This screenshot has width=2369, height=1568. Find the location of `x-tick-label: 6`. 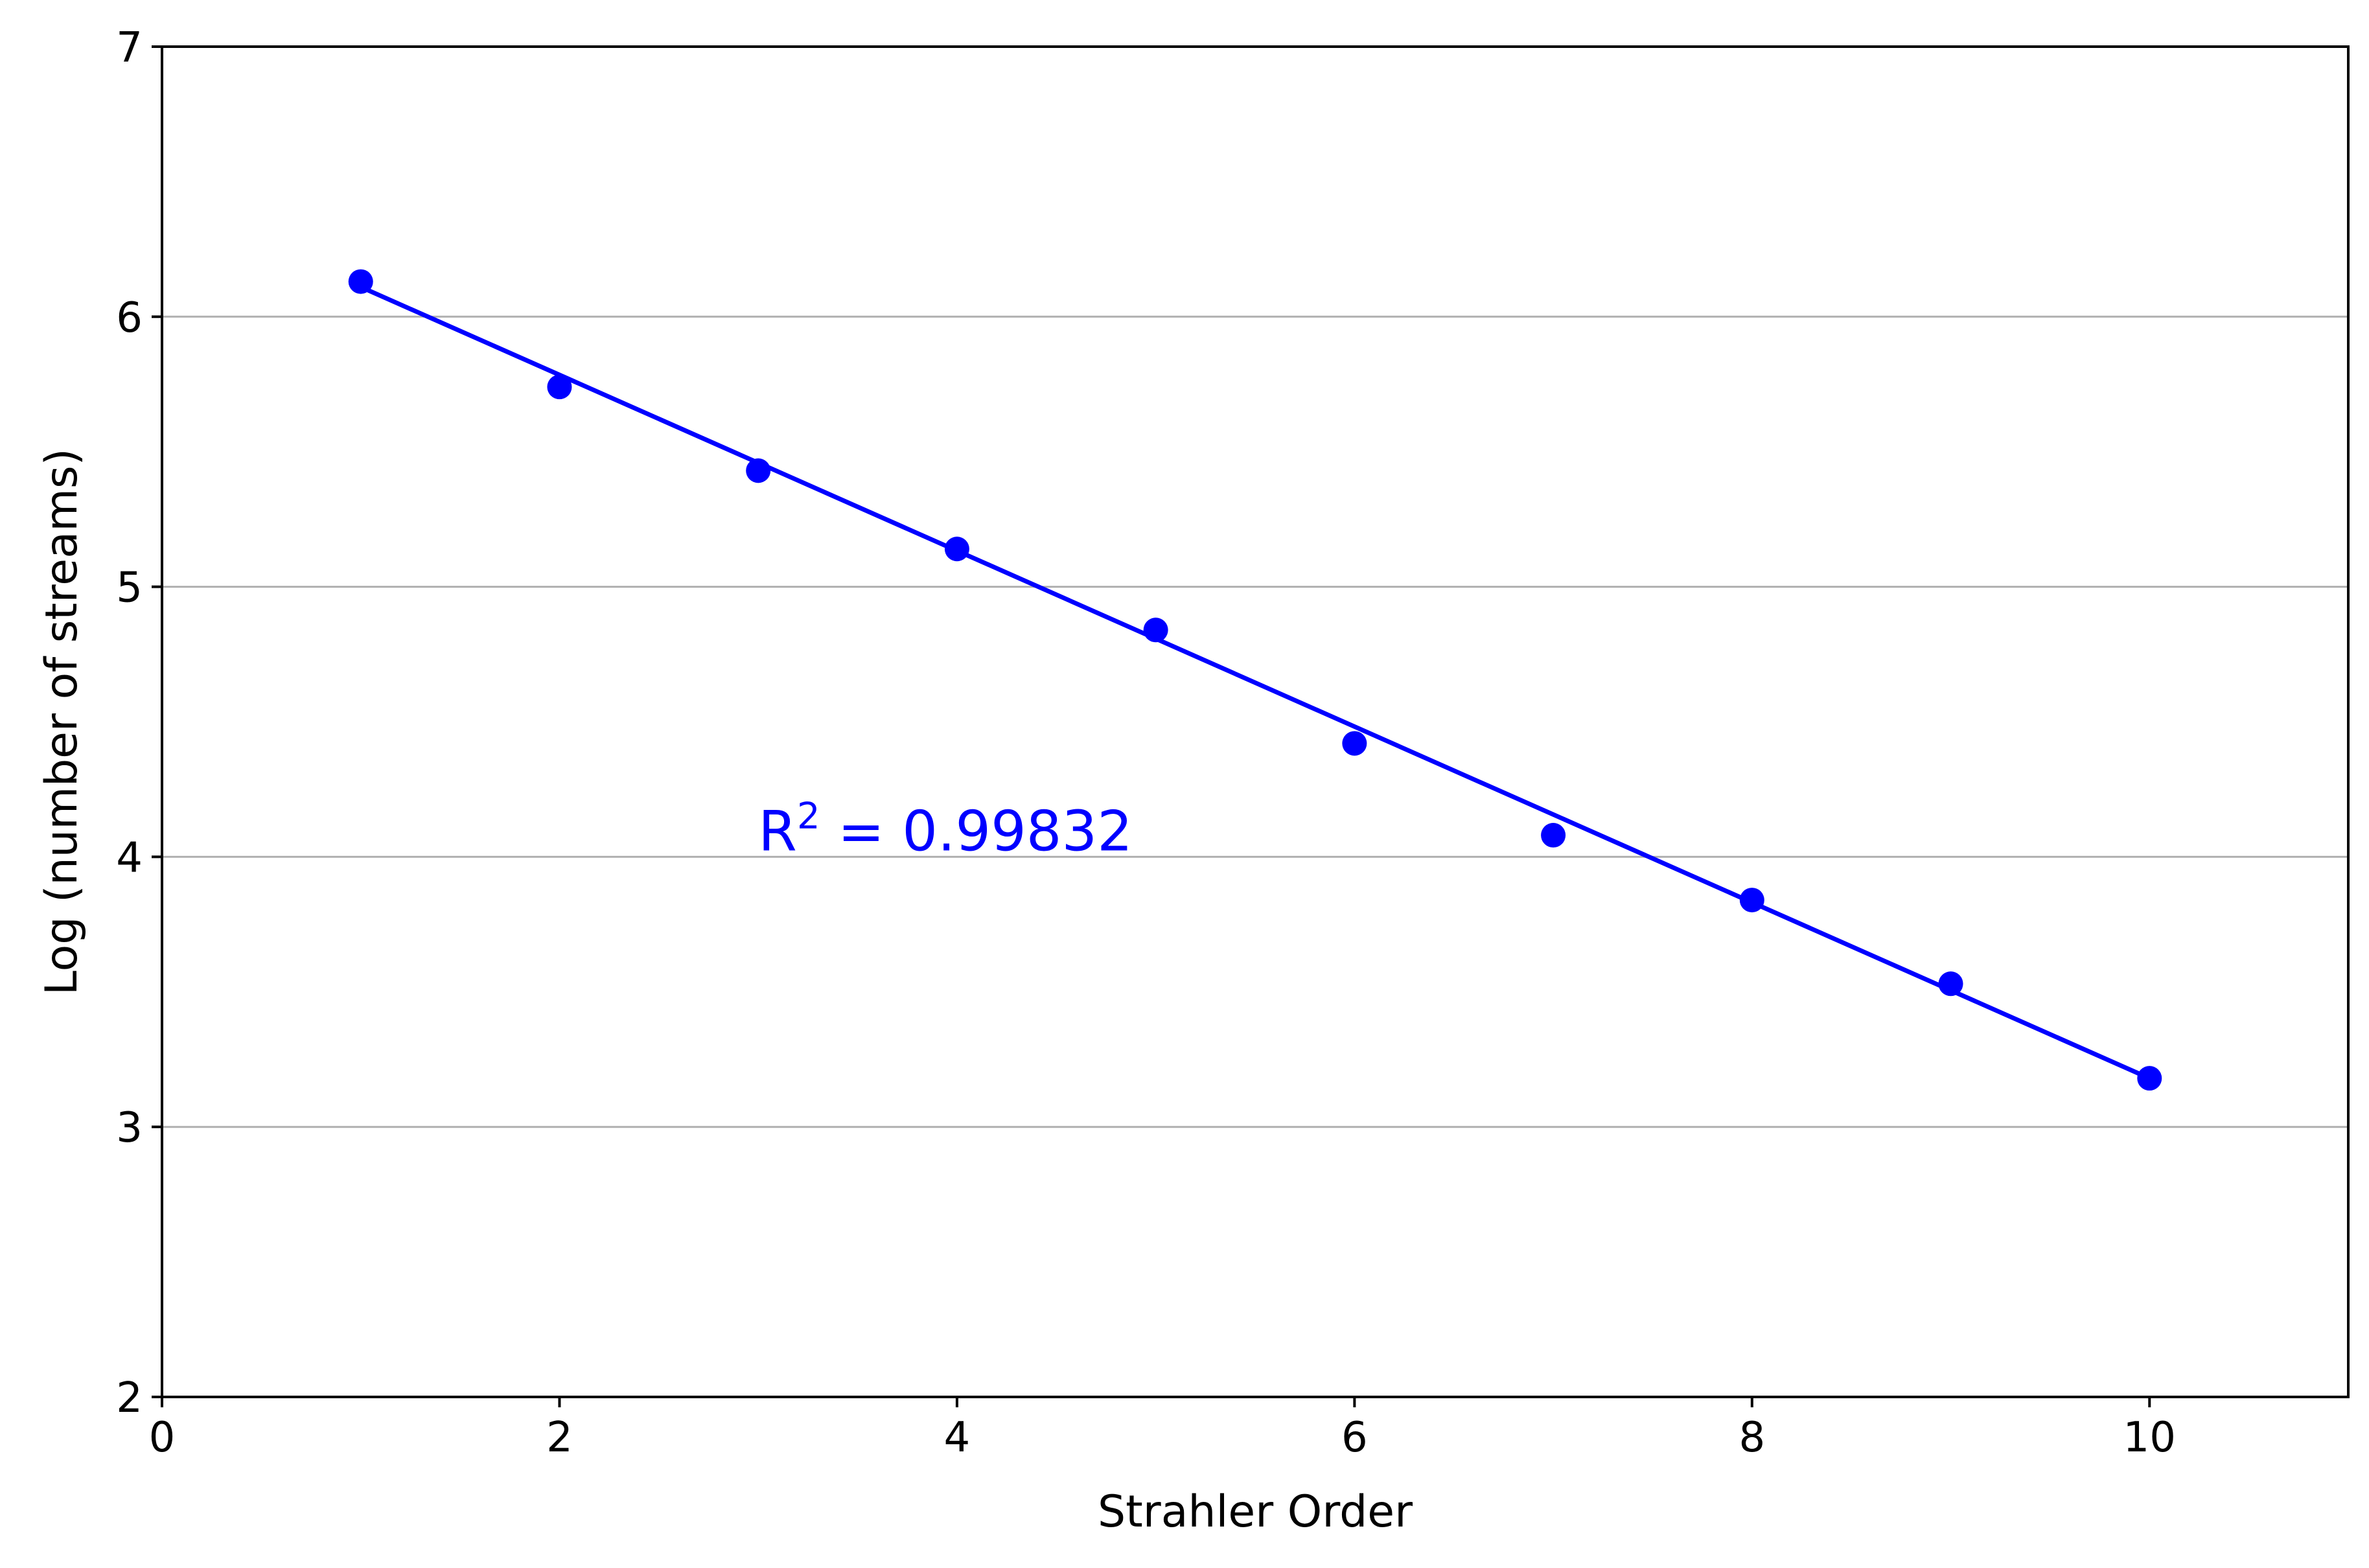

x-tick-label: 6 is located at coordinates (1354, 1438).